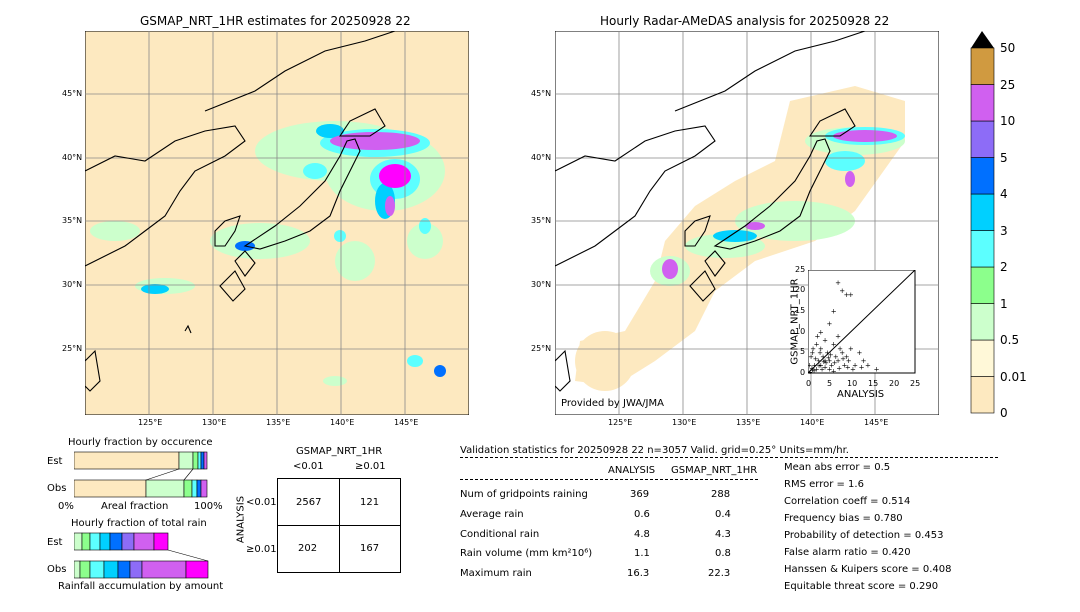 Image resolution: width=1080 pixels, height=612 pixels. Describe the element at coordinates (620, 422) in the screenshot. I see `right-lon-125: 125°E` at that location.